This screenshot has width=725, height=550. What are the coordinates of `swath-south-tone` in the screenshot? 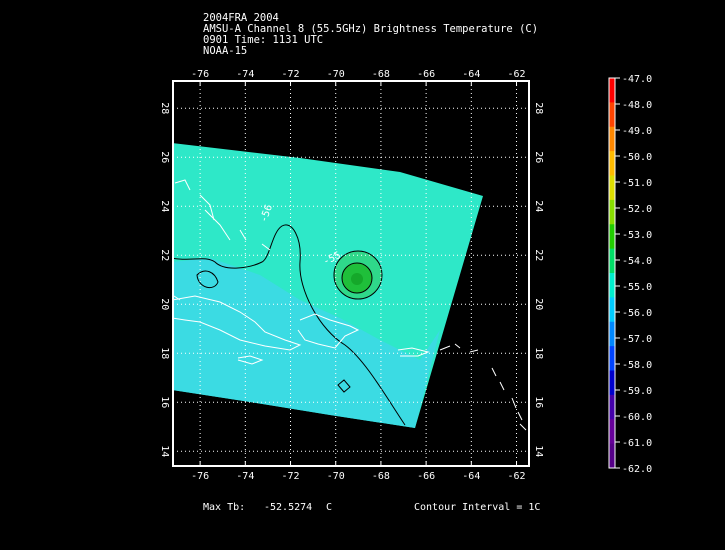 It's located at (306, 343).